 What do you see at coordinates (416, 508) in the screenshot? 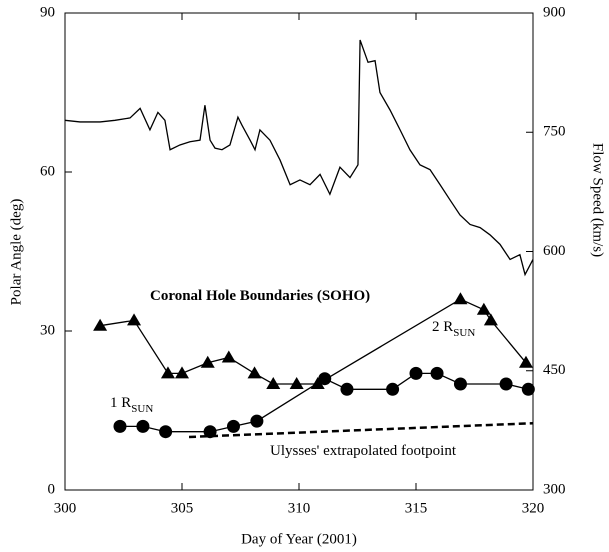
I see `x-tick-label: 315` at bounding box center [416, 508].